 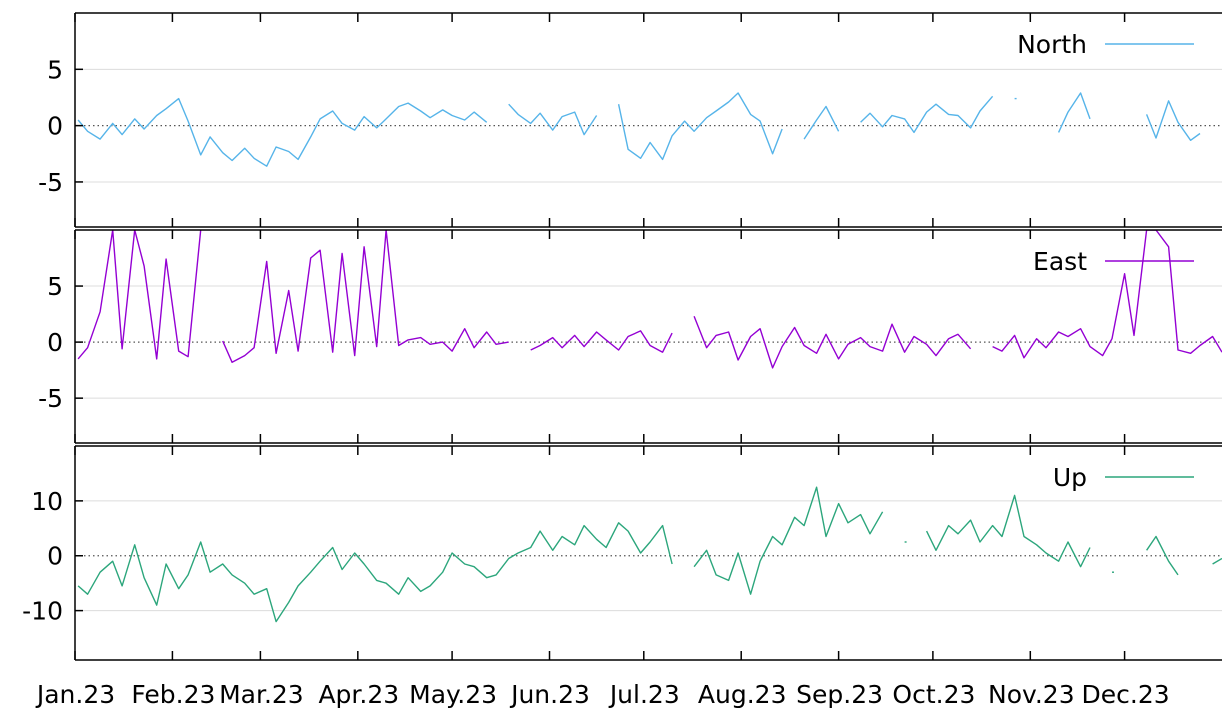 I want to click on up-y-tick-label: -10, so click(x=42, y=611).